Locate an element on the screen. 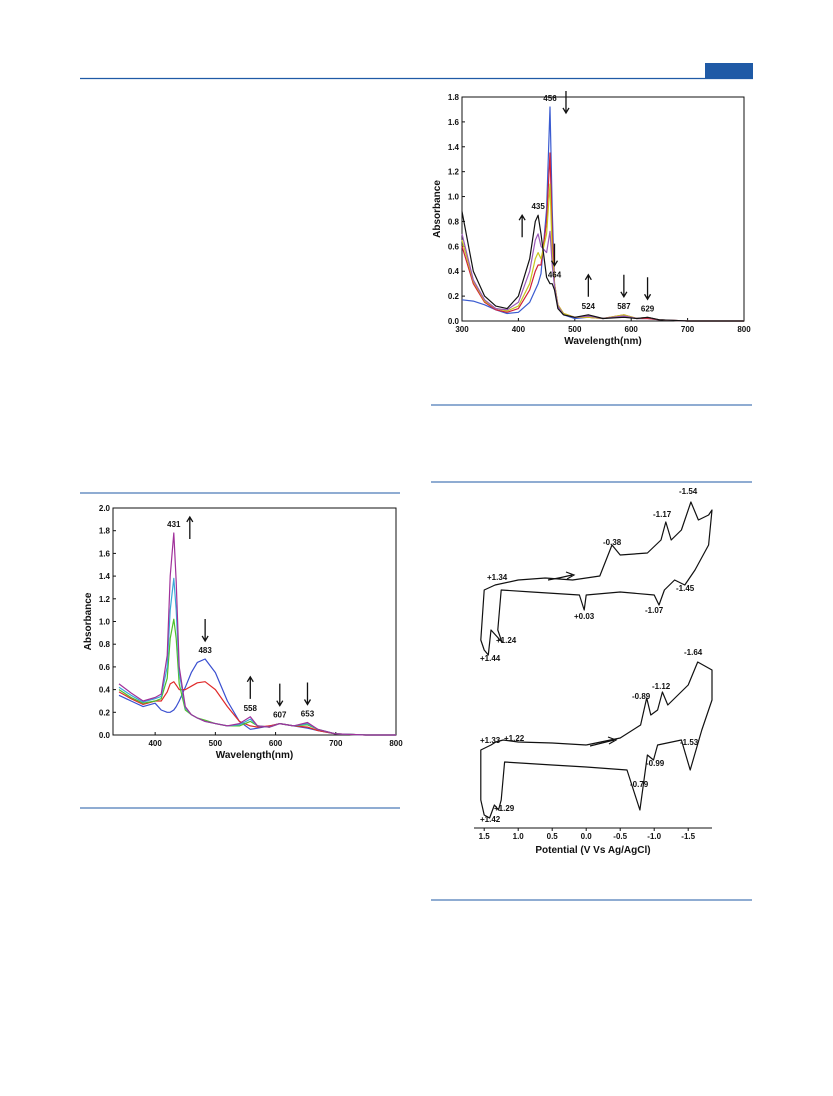 The width and height of the screenshot is (833, 1096). peak-label: 629 is located at coordinates (648, 308).